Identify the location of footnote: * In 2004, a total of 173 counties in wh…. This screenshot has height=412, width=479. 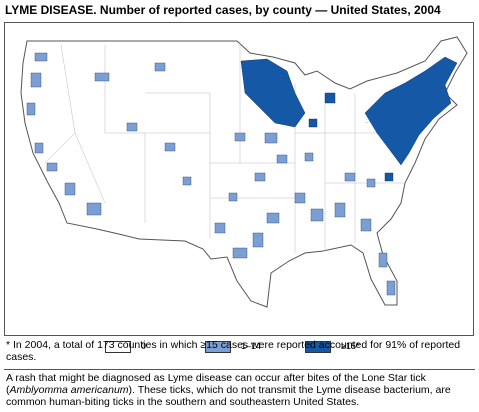
(233, 351).